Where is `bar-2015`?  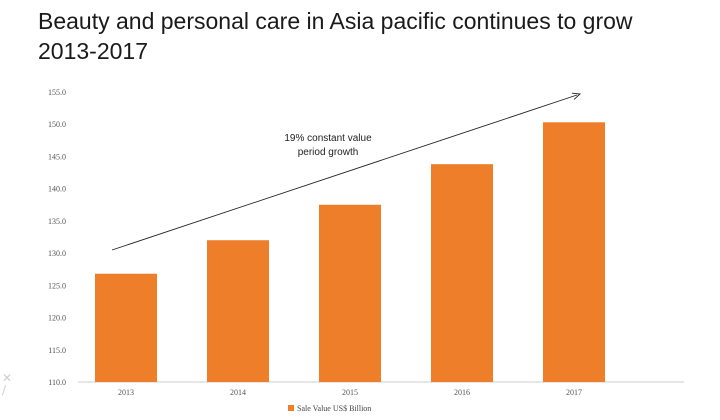
bar-2015 is located at coordinates (350, 293).